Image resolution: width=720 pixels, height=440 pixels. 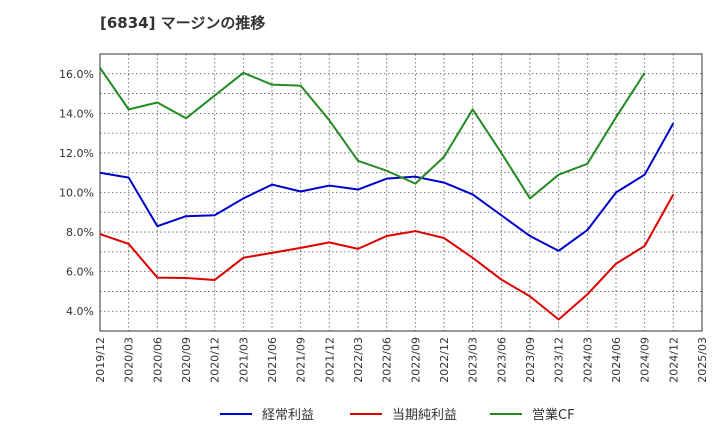 What do you see at coordinates (702, 360) in the screenshot?
I see `x-tick-label: 2025/03` at bounding box center [702, 360].